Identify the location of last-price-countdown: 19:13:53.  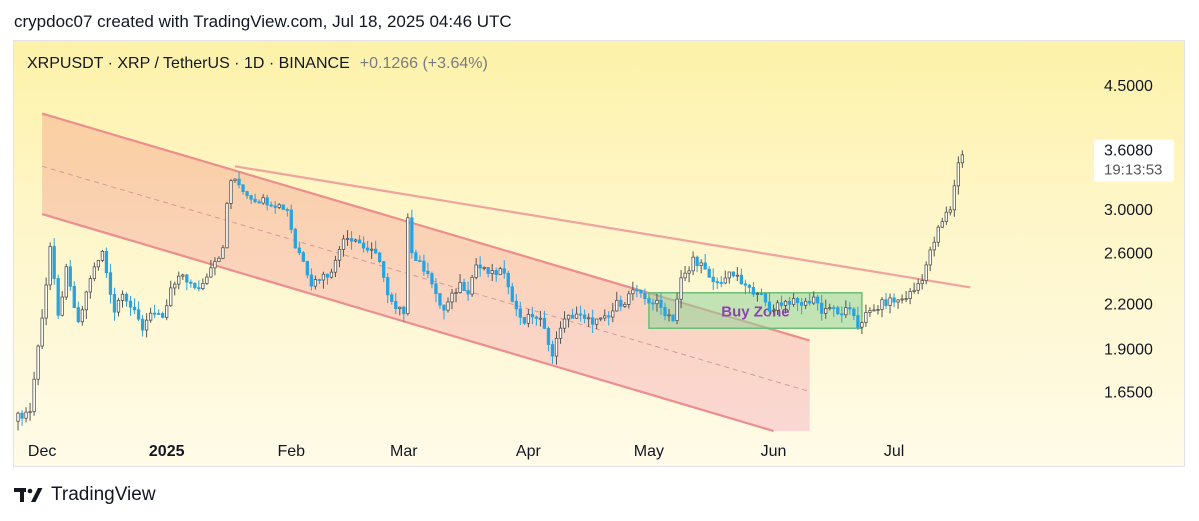
(1133, 170).